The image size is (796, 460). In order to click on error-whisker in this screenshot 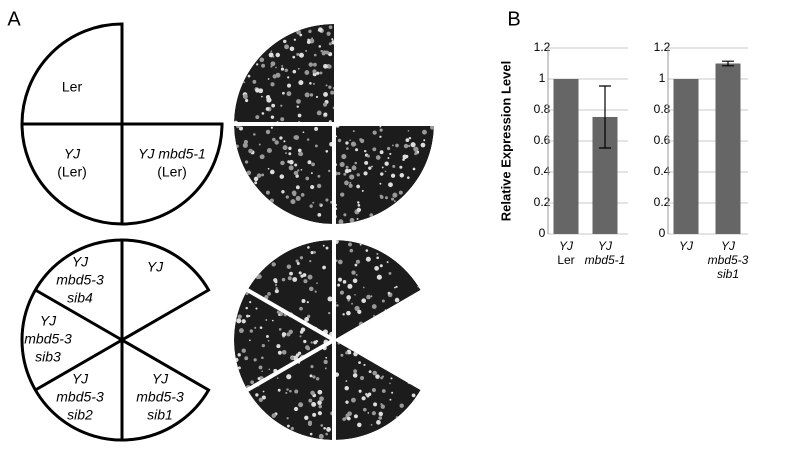, I will do `click(605, 117)`.